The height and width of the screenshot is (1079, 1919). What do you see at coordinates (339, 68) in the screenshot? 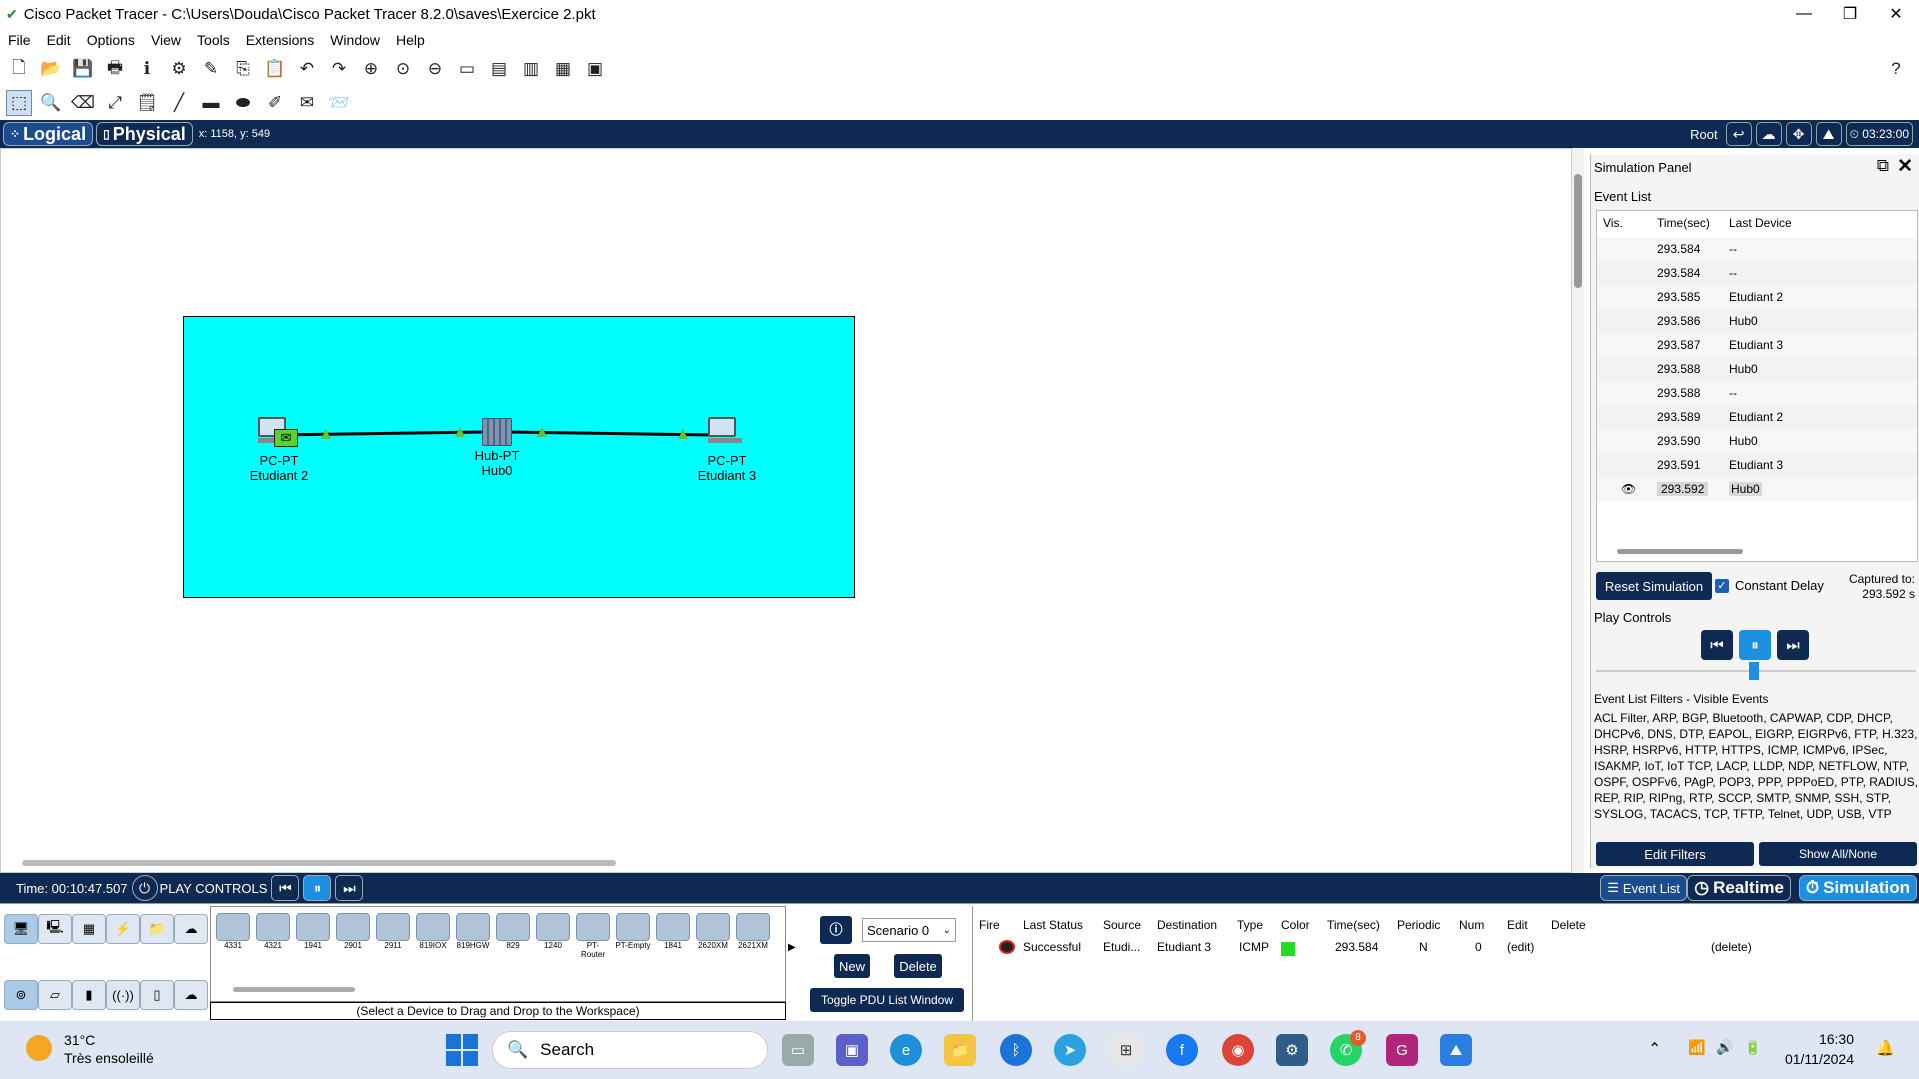
I see `redo-icon: ↷` at bounding box center [339, 68].